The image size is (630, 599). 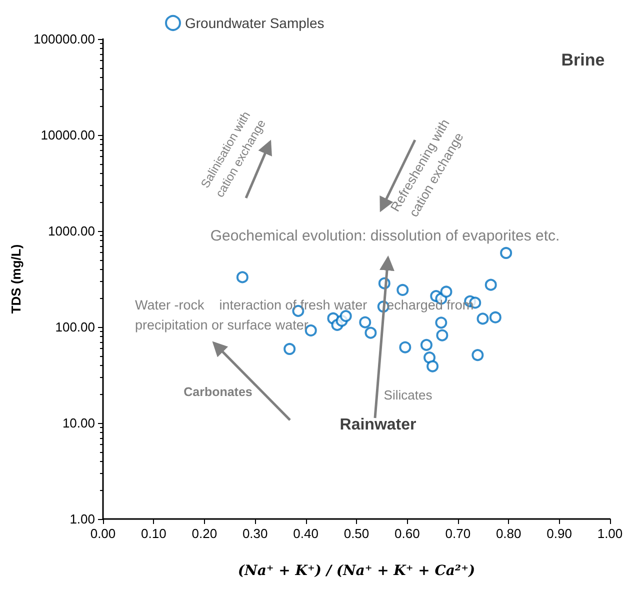 I want to click on x-tick-label: 0.20, so click(x=205, y=533).